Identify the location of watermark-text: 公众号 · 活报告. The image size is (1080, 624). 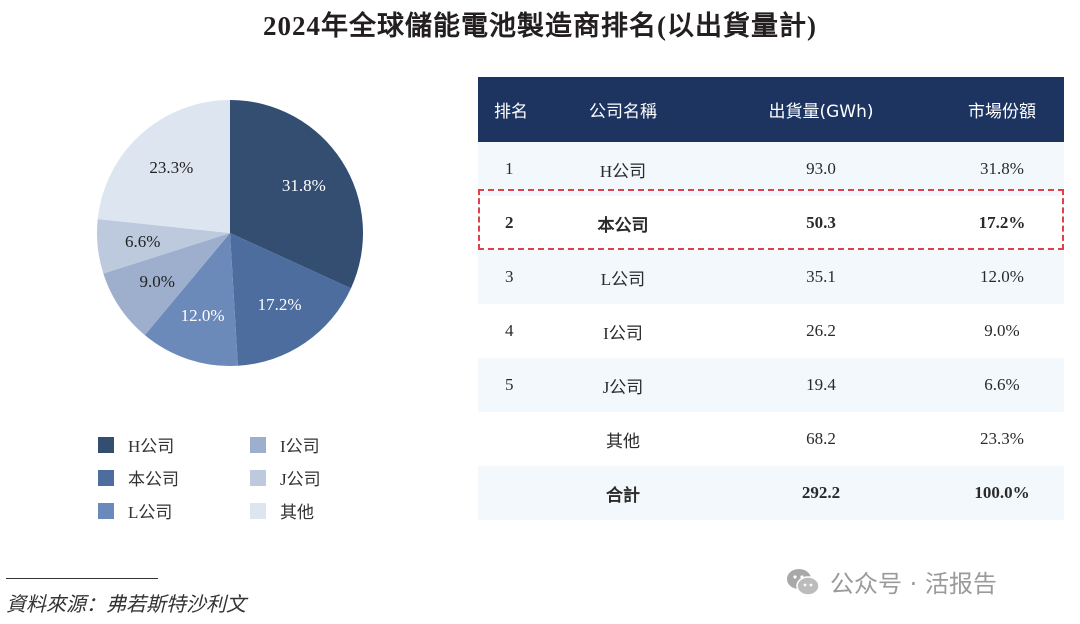
(913, 584).